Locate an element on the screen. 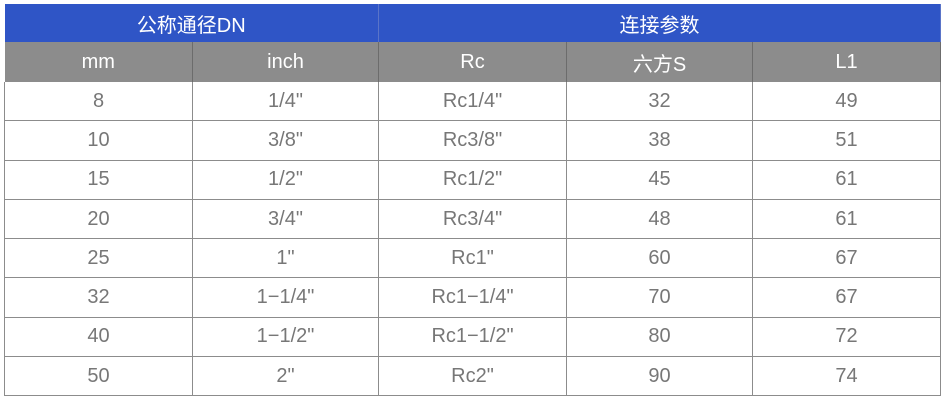 This screenshot has width=944, height=400. table-row: 10 3/8" Rc3/8" 38 51 is located at coordinates (473, 140).